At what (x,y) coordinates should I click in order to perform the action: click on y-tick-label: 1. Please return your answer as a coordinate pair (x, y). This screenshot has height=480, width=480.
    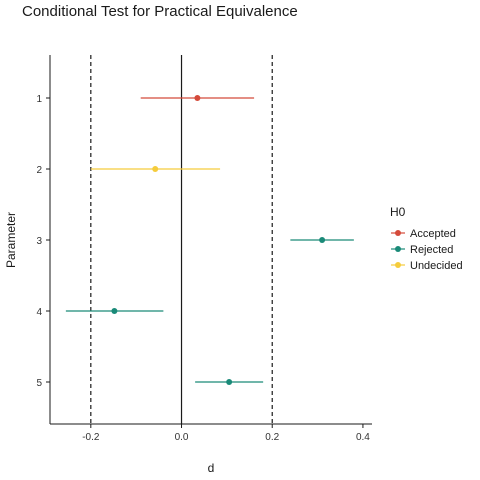
    Looking at the image, I should click on (39, 99).